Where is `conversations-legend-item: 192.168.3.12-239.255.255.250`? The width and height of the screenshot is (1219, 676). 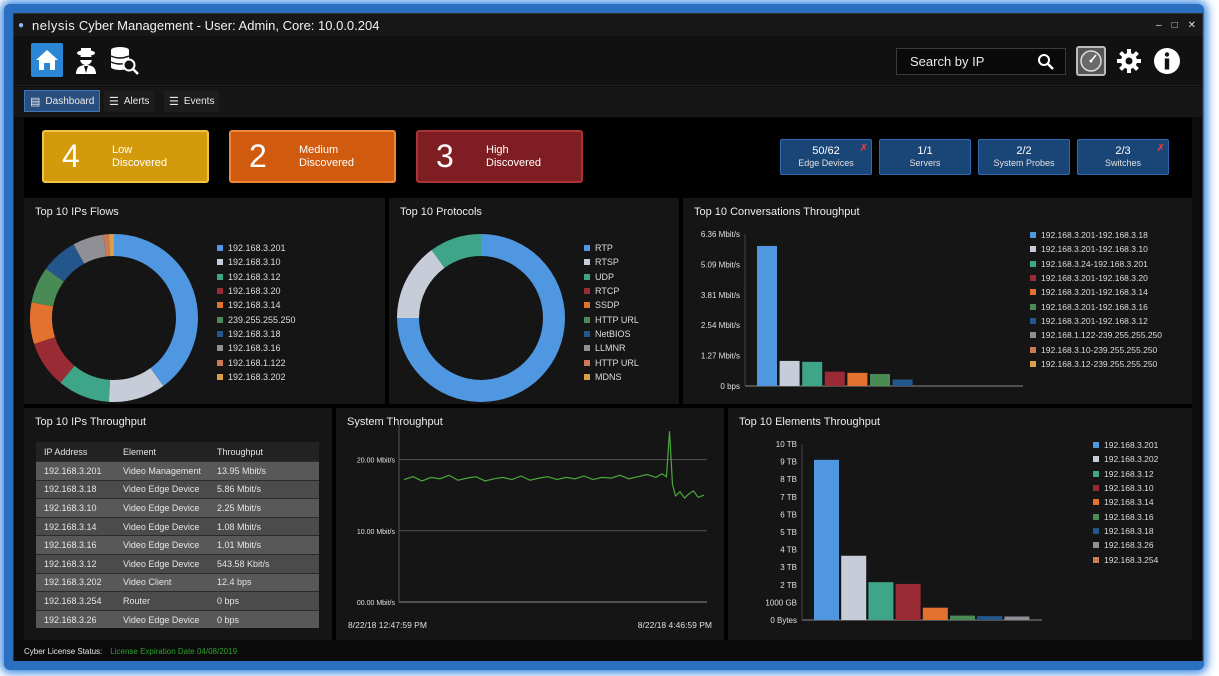
conversations-legend-item: 192.168.3.12-239.255.255.250 is located at coordinates (1096, 364).